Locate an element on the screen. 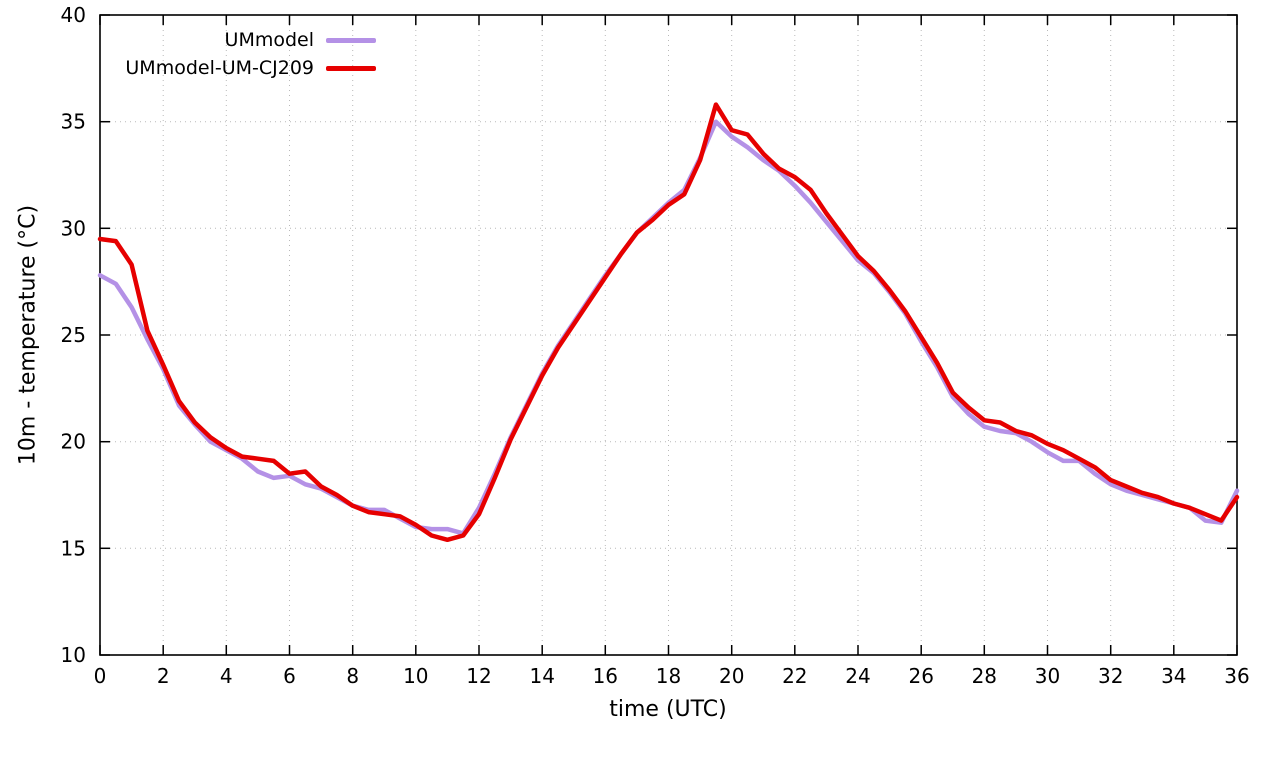 This screenshot has height=760, width=1280. x-tick-label: 20 is located at coordinates (731, 676).